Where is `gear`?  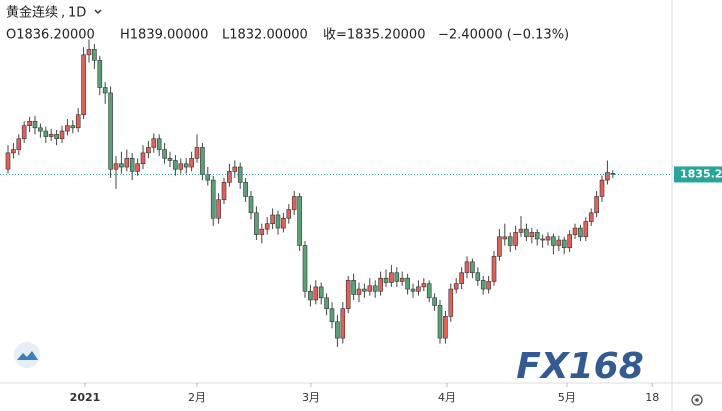 gear is located at coordinates (697, 400).